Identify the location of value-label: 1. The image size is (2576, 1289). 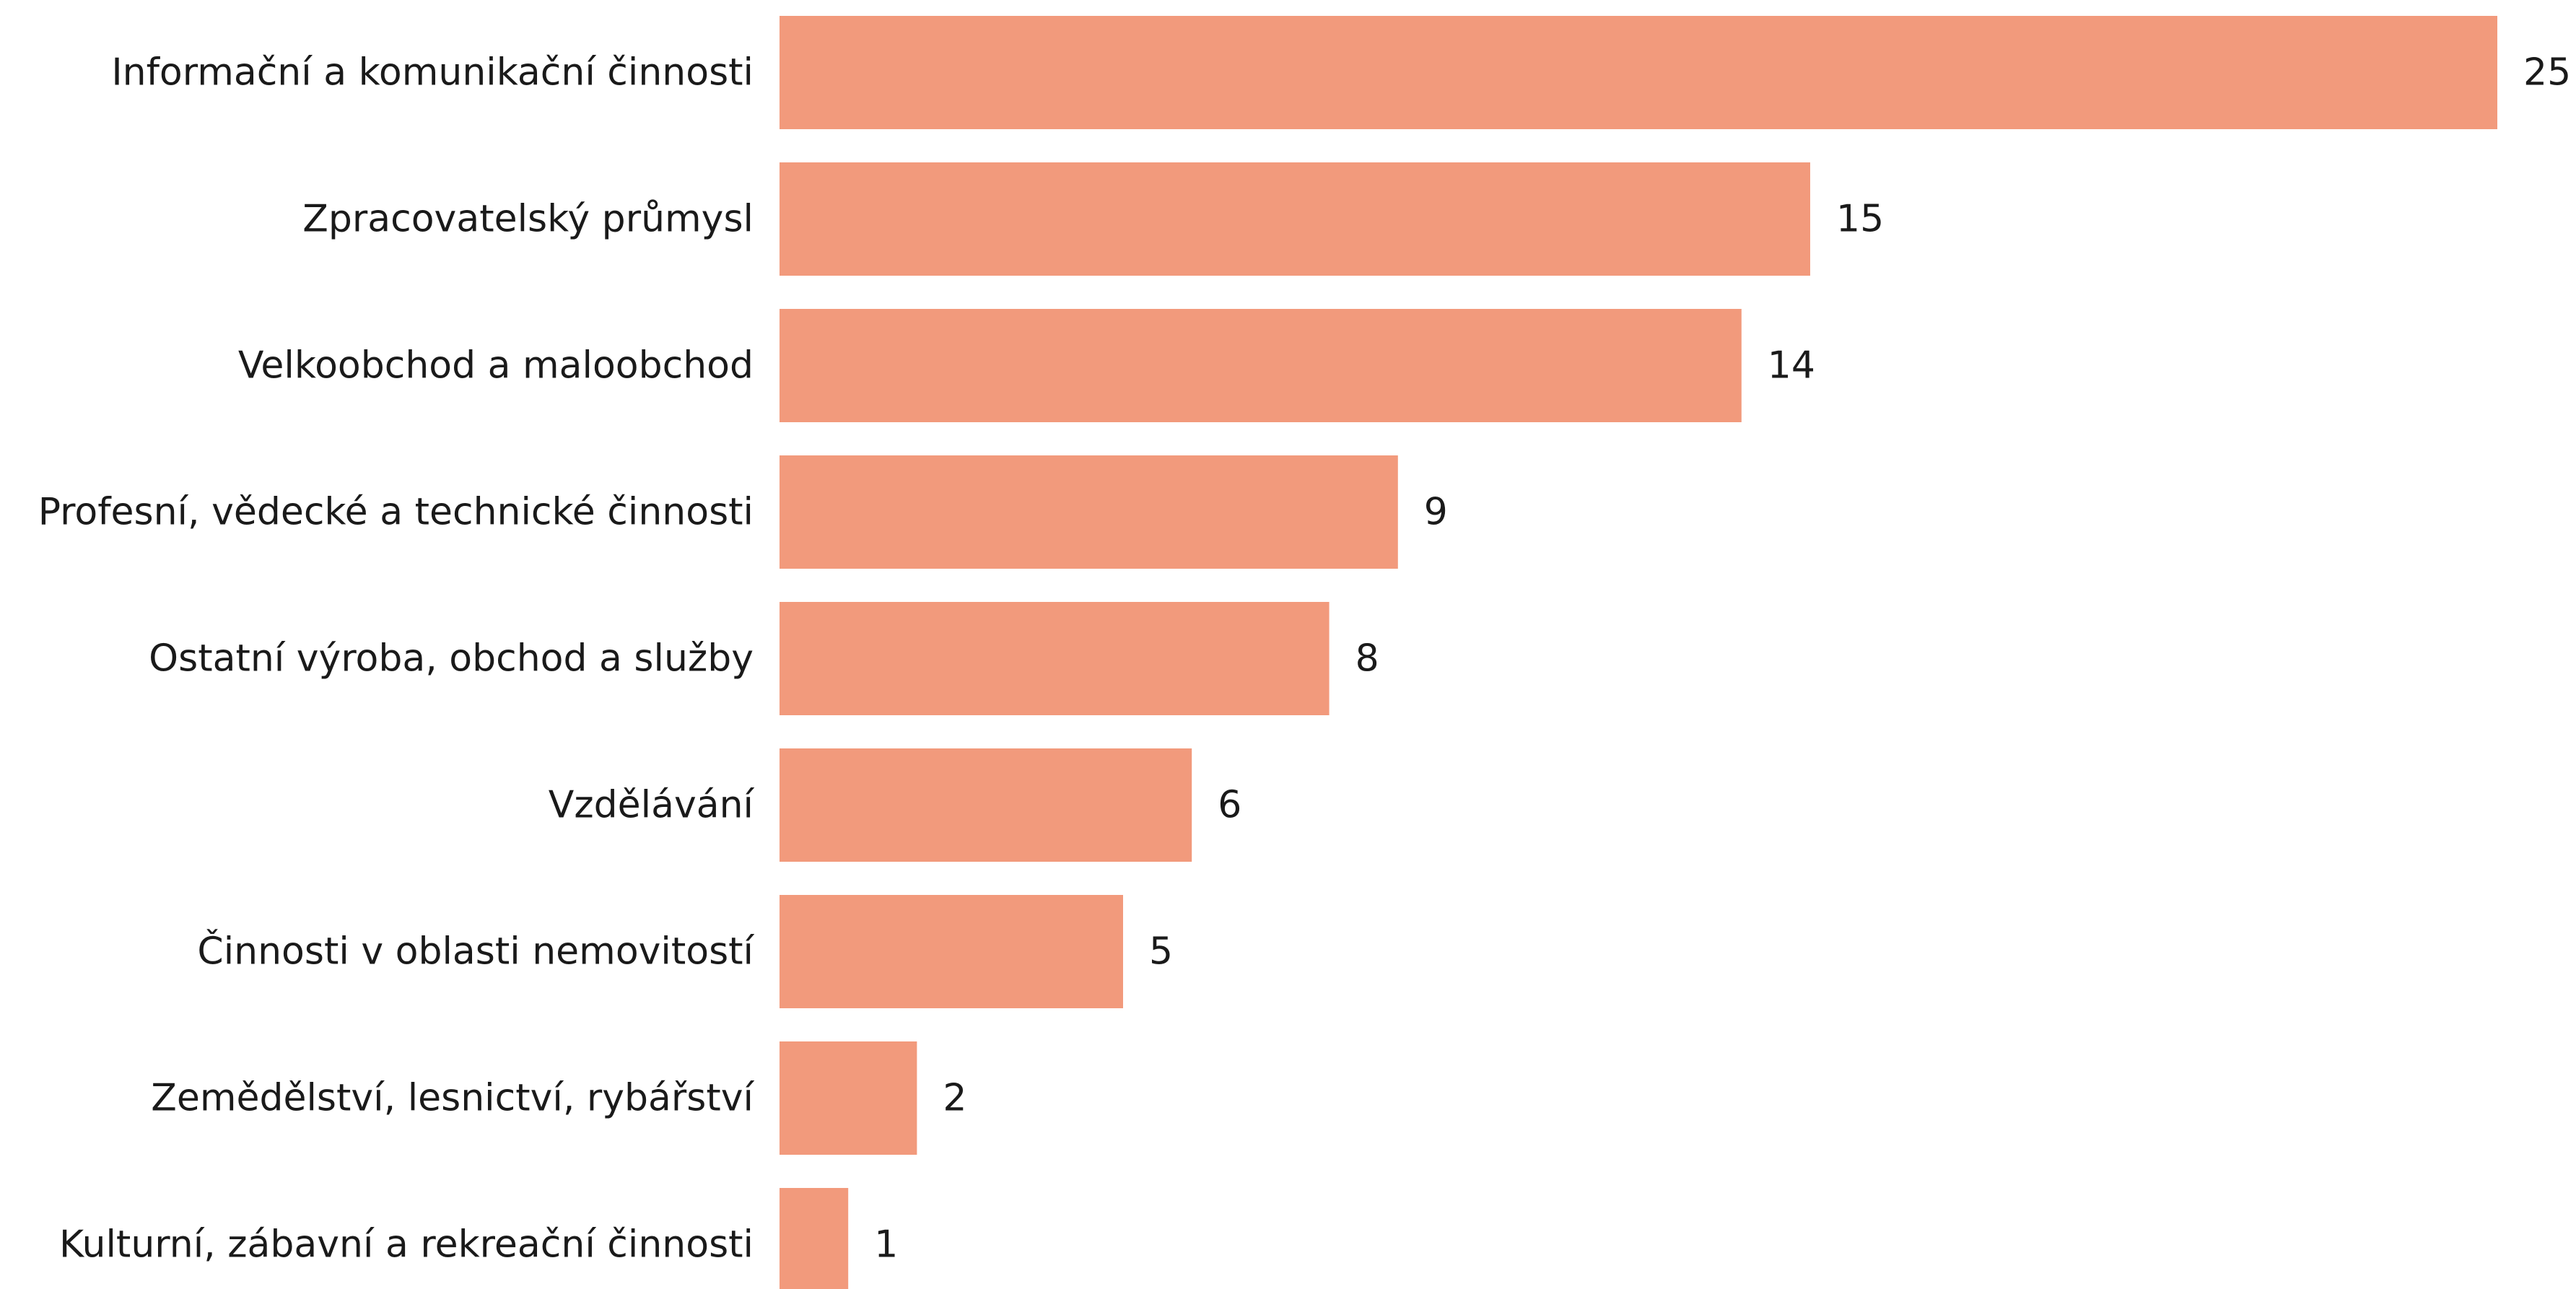
(886, 1245).